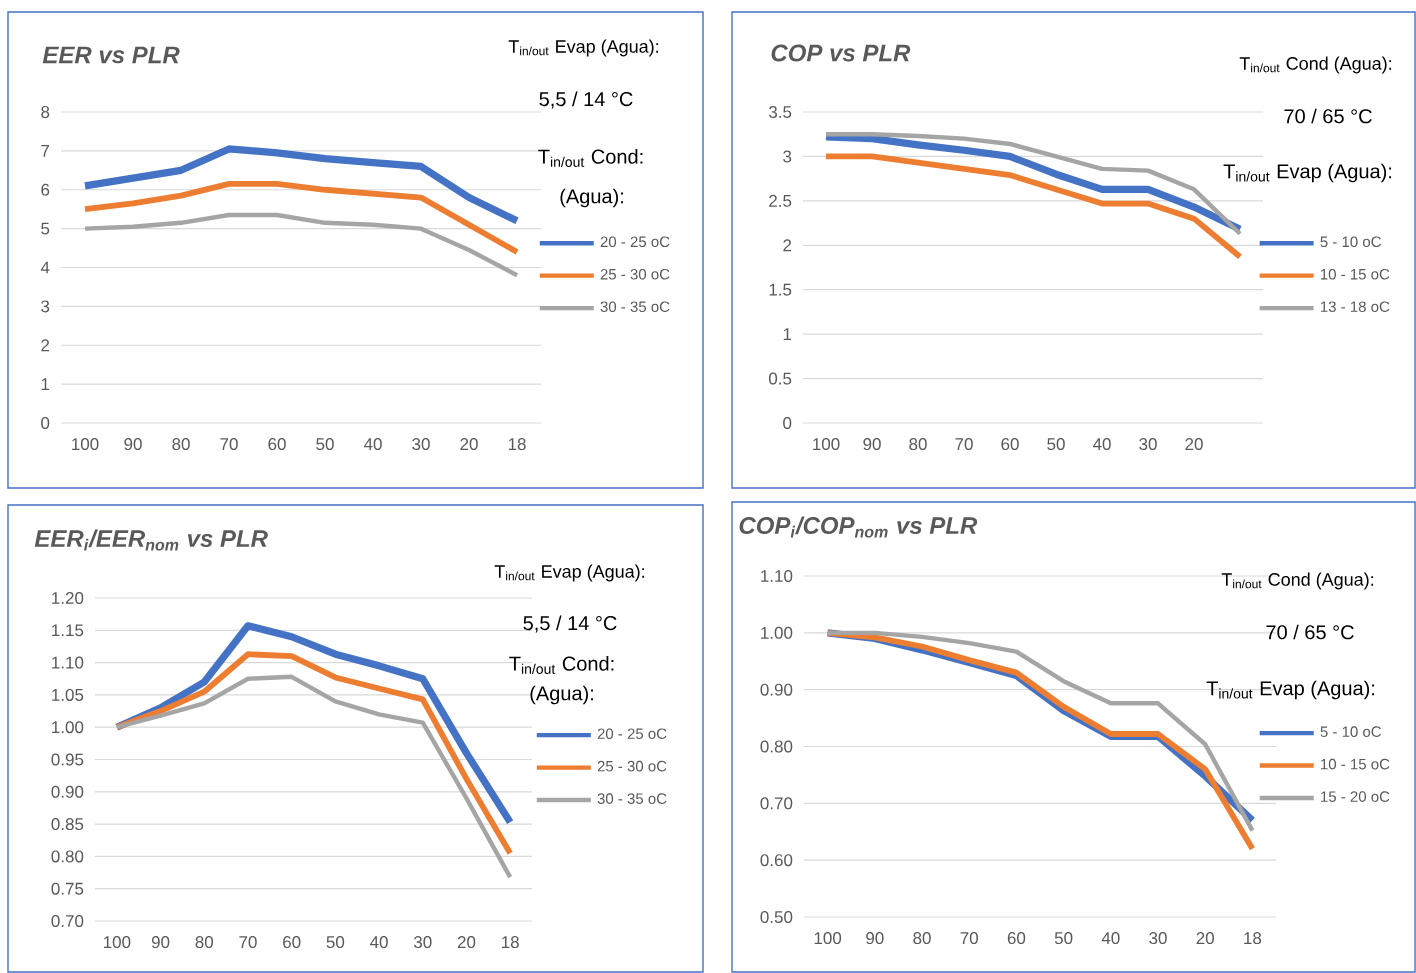 Image resolution: width=1416 pixels, height=973 pixels. I want to click on y-tick-label: 1, so click(787, 334).